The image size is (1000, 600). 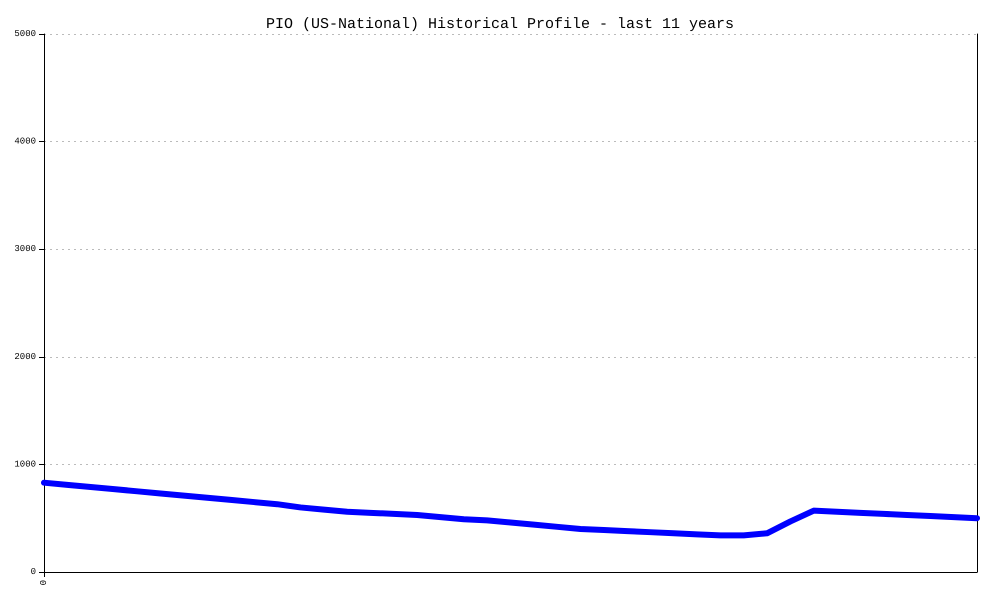 What do you see at coordinates (500, 24) in the screenshot?
I see `chart-title: PIO (US-National) Historical Profile - last 11 years` at bounding box center [500, 24].